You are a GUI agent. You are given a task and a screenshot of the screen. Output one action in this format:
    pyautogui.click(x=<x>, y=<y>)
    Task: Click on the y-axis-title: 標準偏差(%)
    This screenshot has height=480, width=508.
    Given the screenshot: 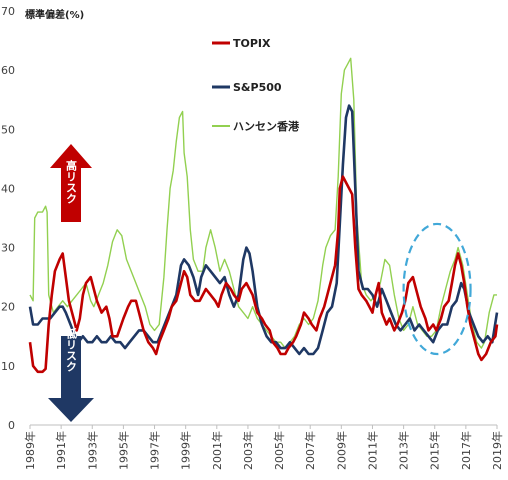 What is the action you would take?
    pyautogui.click(x=54, y=14)
    